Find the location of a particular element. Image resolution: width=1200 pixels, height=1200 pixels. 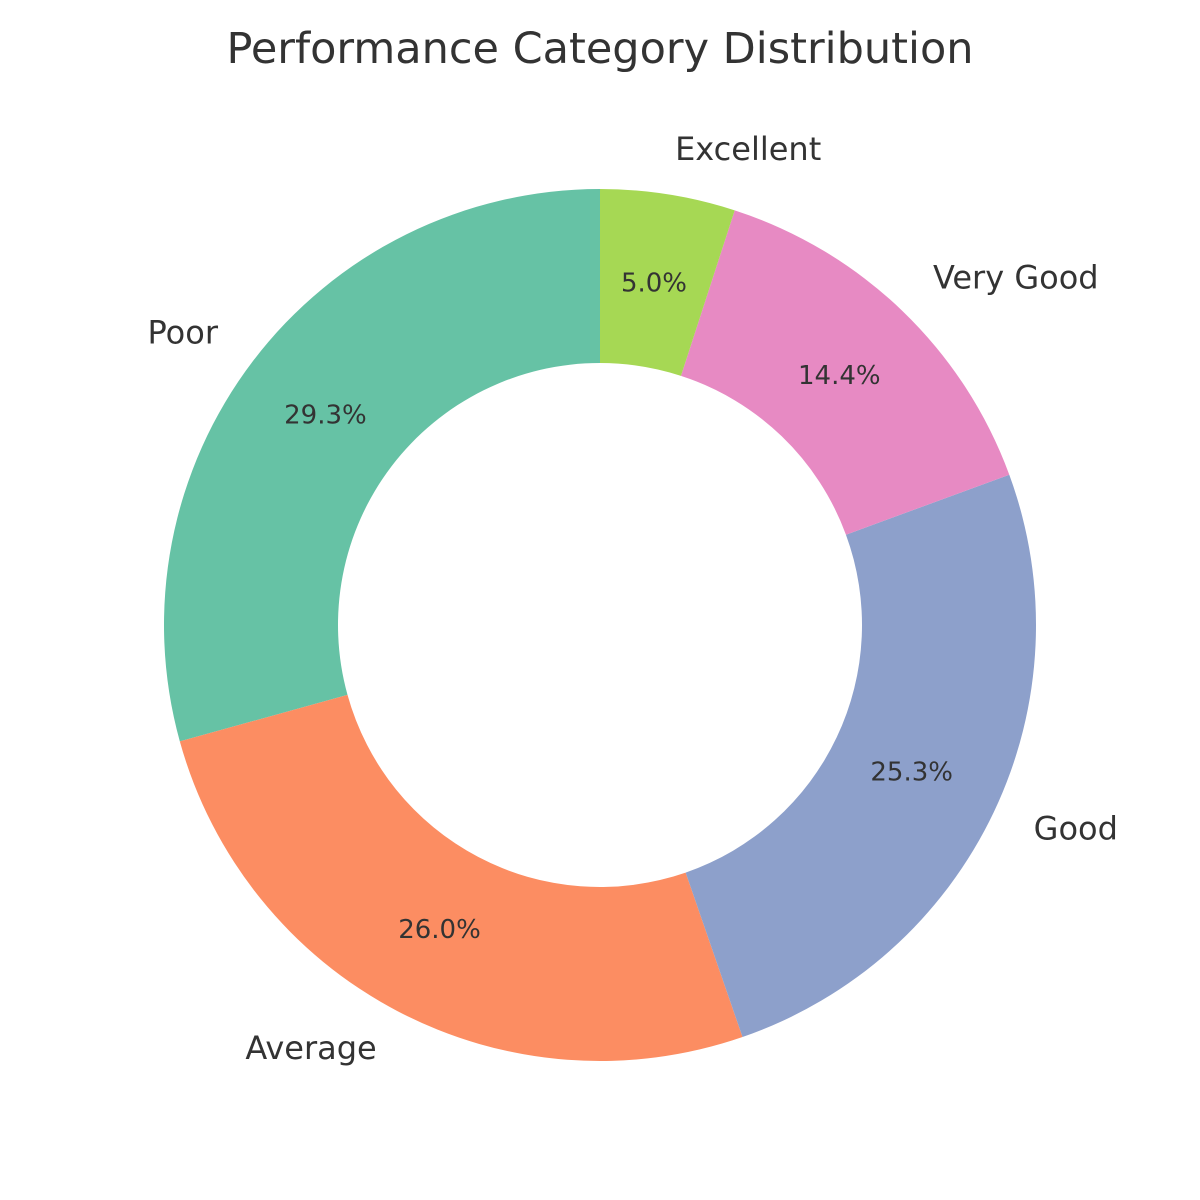

slice-good is located at coordinates (860, 756).